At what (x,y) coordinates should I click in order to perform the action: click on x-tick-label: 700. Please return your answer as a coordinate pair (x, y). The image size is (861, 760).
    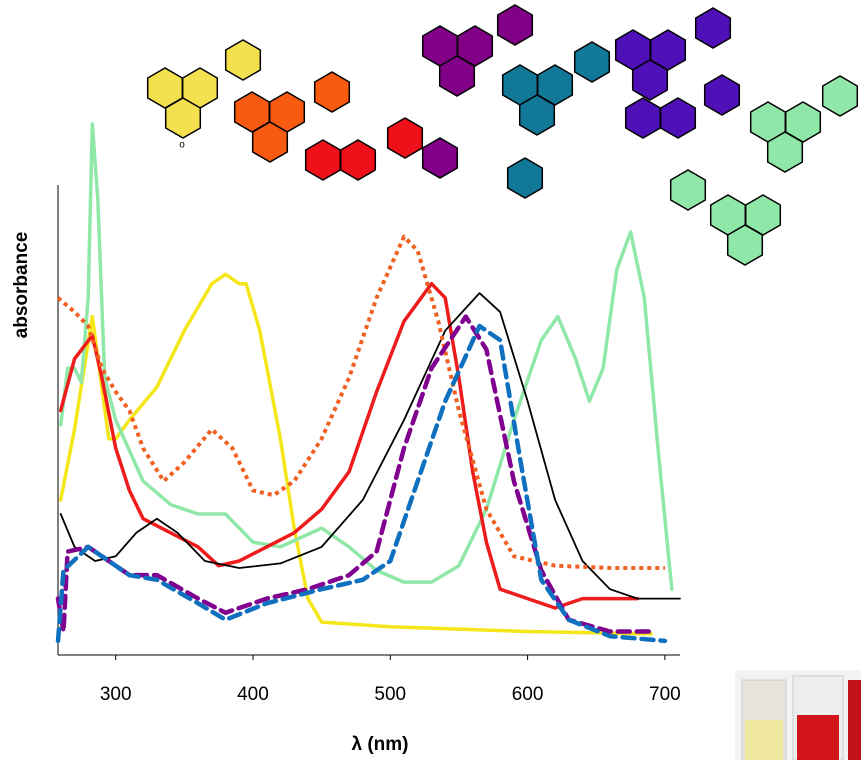
    Looking at the image, I should click on (665, 694).